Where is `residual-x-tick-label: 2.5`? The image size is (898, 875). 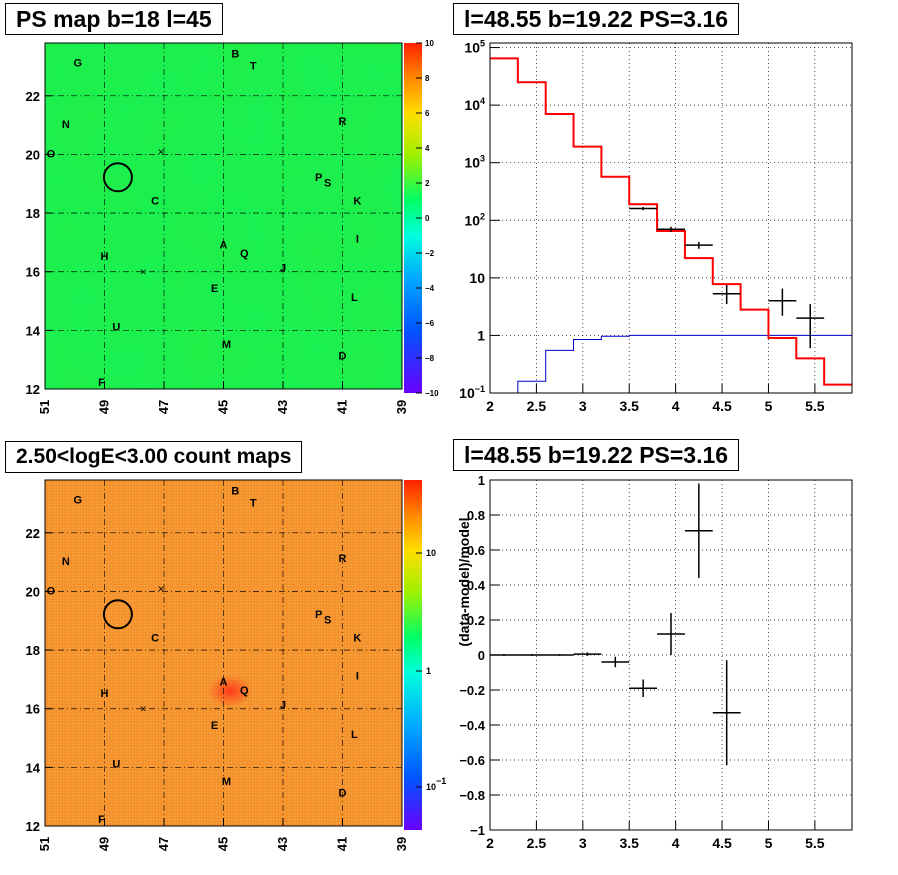 residual-x-tick-label: 2.5 is located at coordinates (537, 843).